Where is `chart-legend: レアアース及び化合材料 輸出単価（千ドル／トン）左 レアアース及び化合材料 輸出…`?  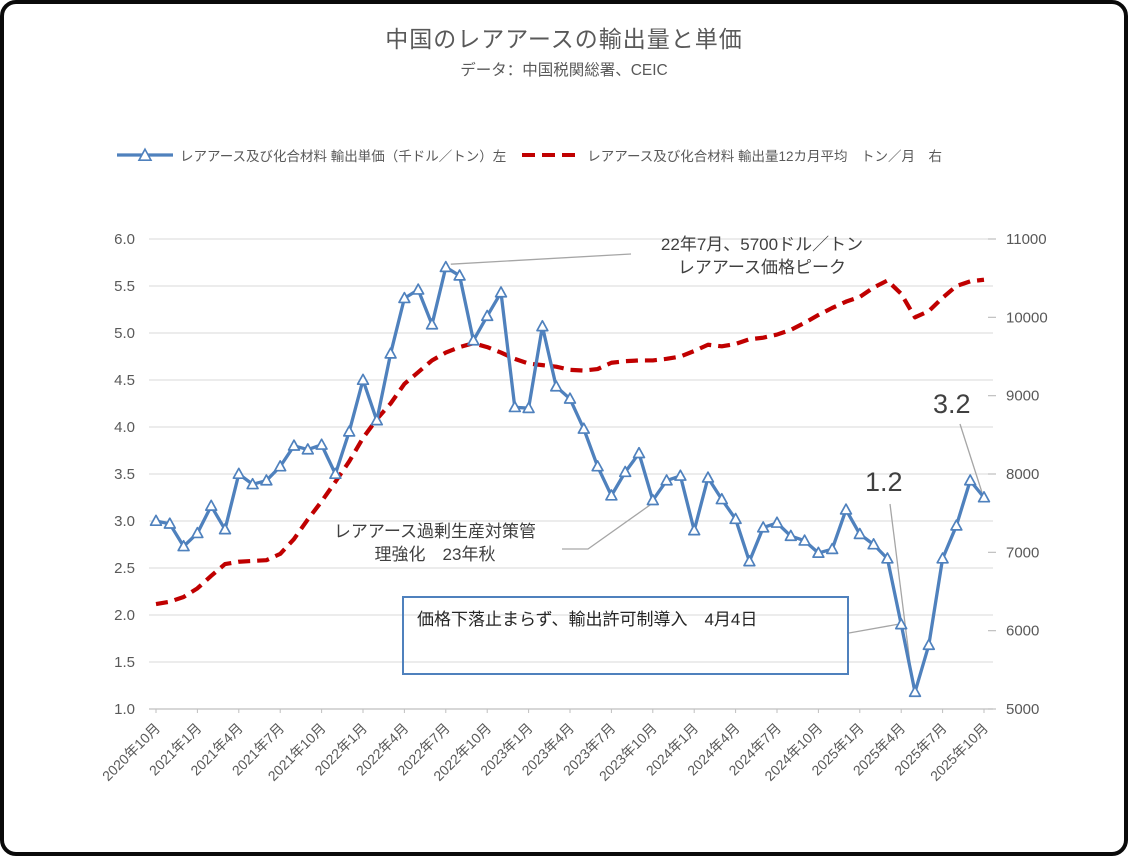
chart-legend: レアアース及び化合材料 輸出単価（千ドル／トン）左 レアアース及び化合材料 輸出… is located at coordinates (529, 155).